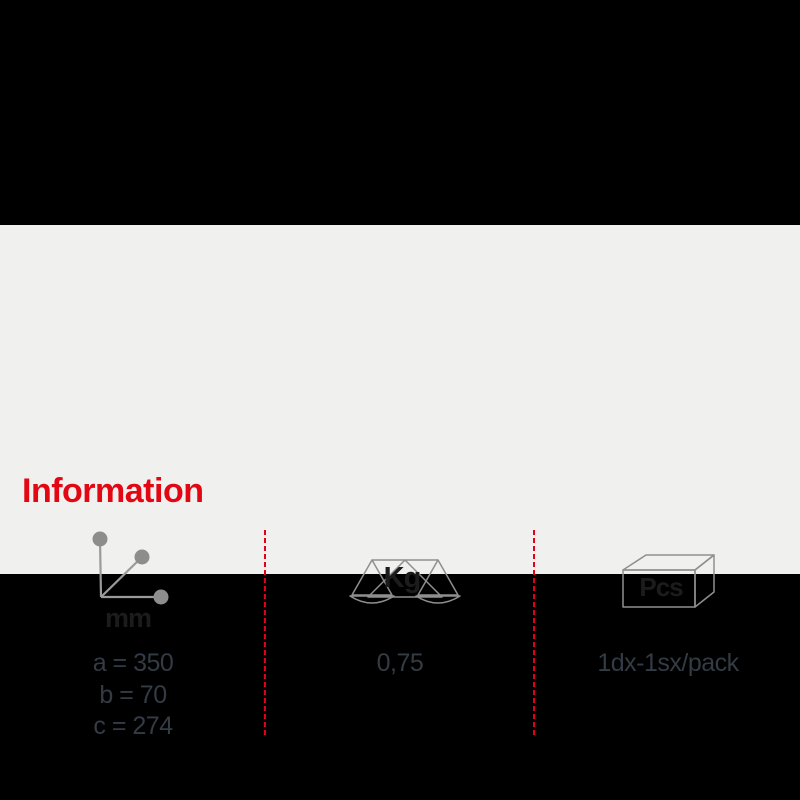  What do you see at coordinates (133, 726) in the screenshot?
I see `dimension-c-value: c = 274` at bounding box center [133, 726].